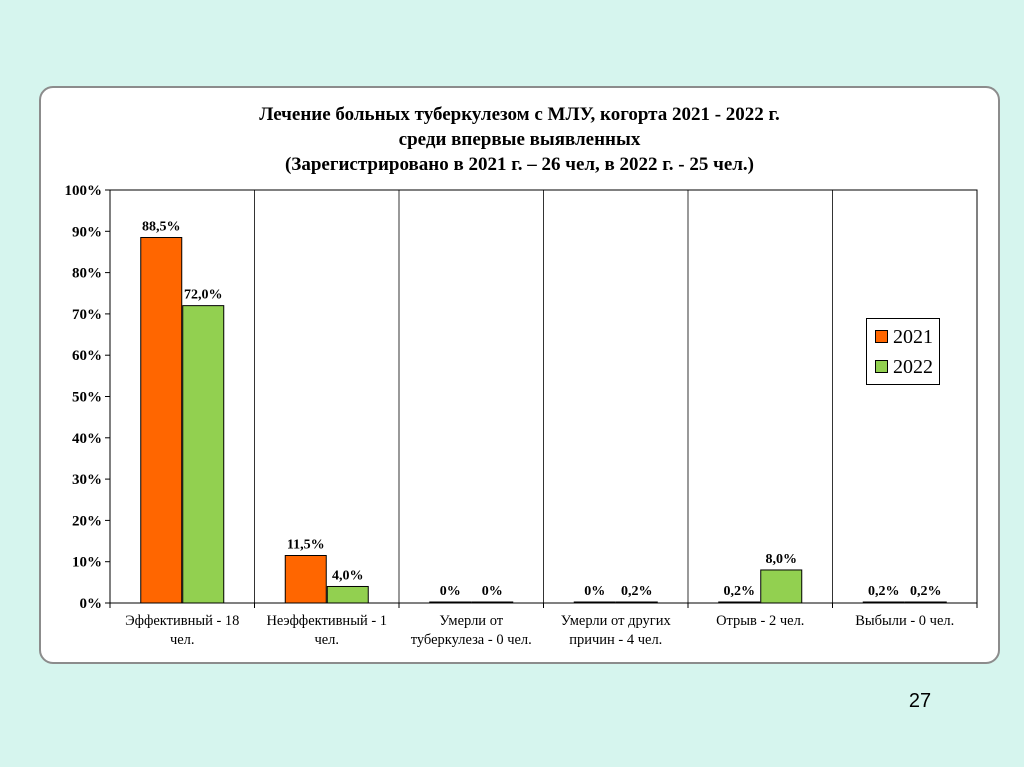  Describe the element at coordinates (84, 191) in the screenshot. I see `y-tick-label: 100%` at that location.